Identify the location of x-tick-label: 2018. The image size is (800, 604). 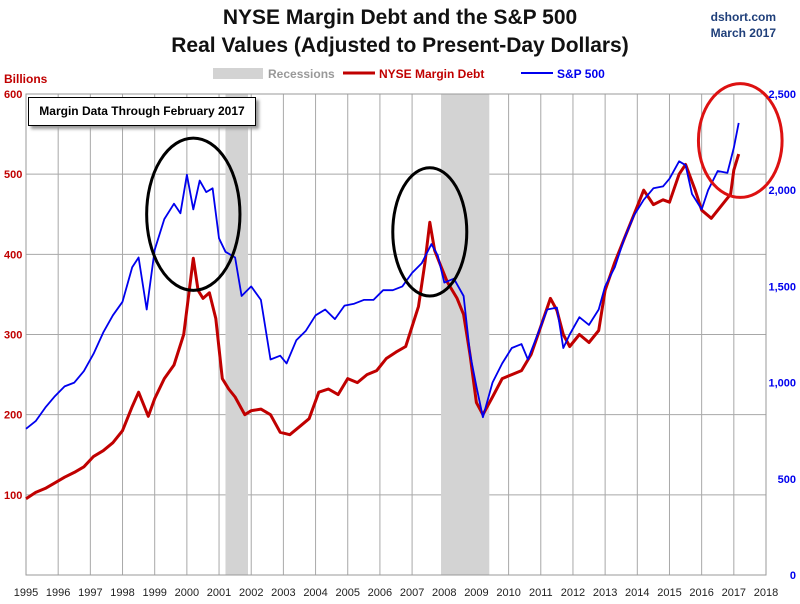
(766, 593).